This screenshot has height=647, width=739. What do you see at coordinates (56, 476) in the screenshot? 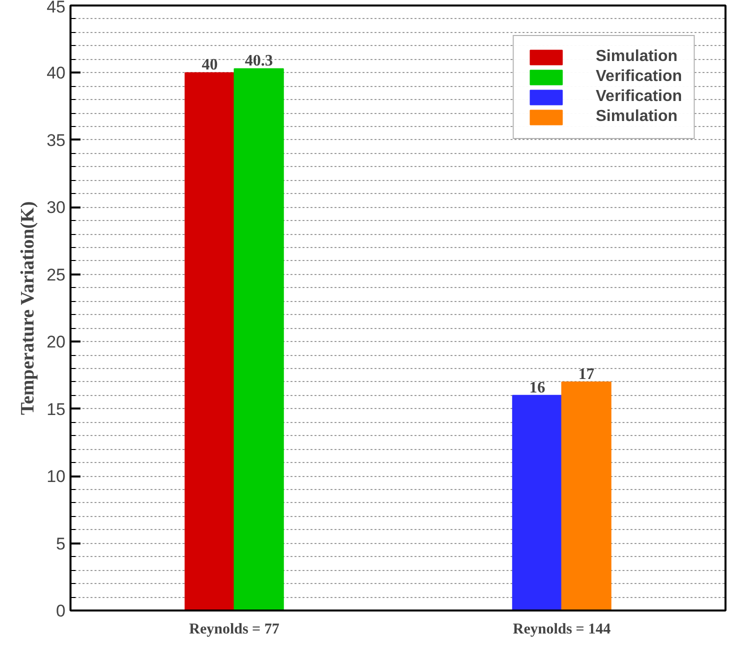
I see `y-tick-label: 10` at bounding box center [56, 476].